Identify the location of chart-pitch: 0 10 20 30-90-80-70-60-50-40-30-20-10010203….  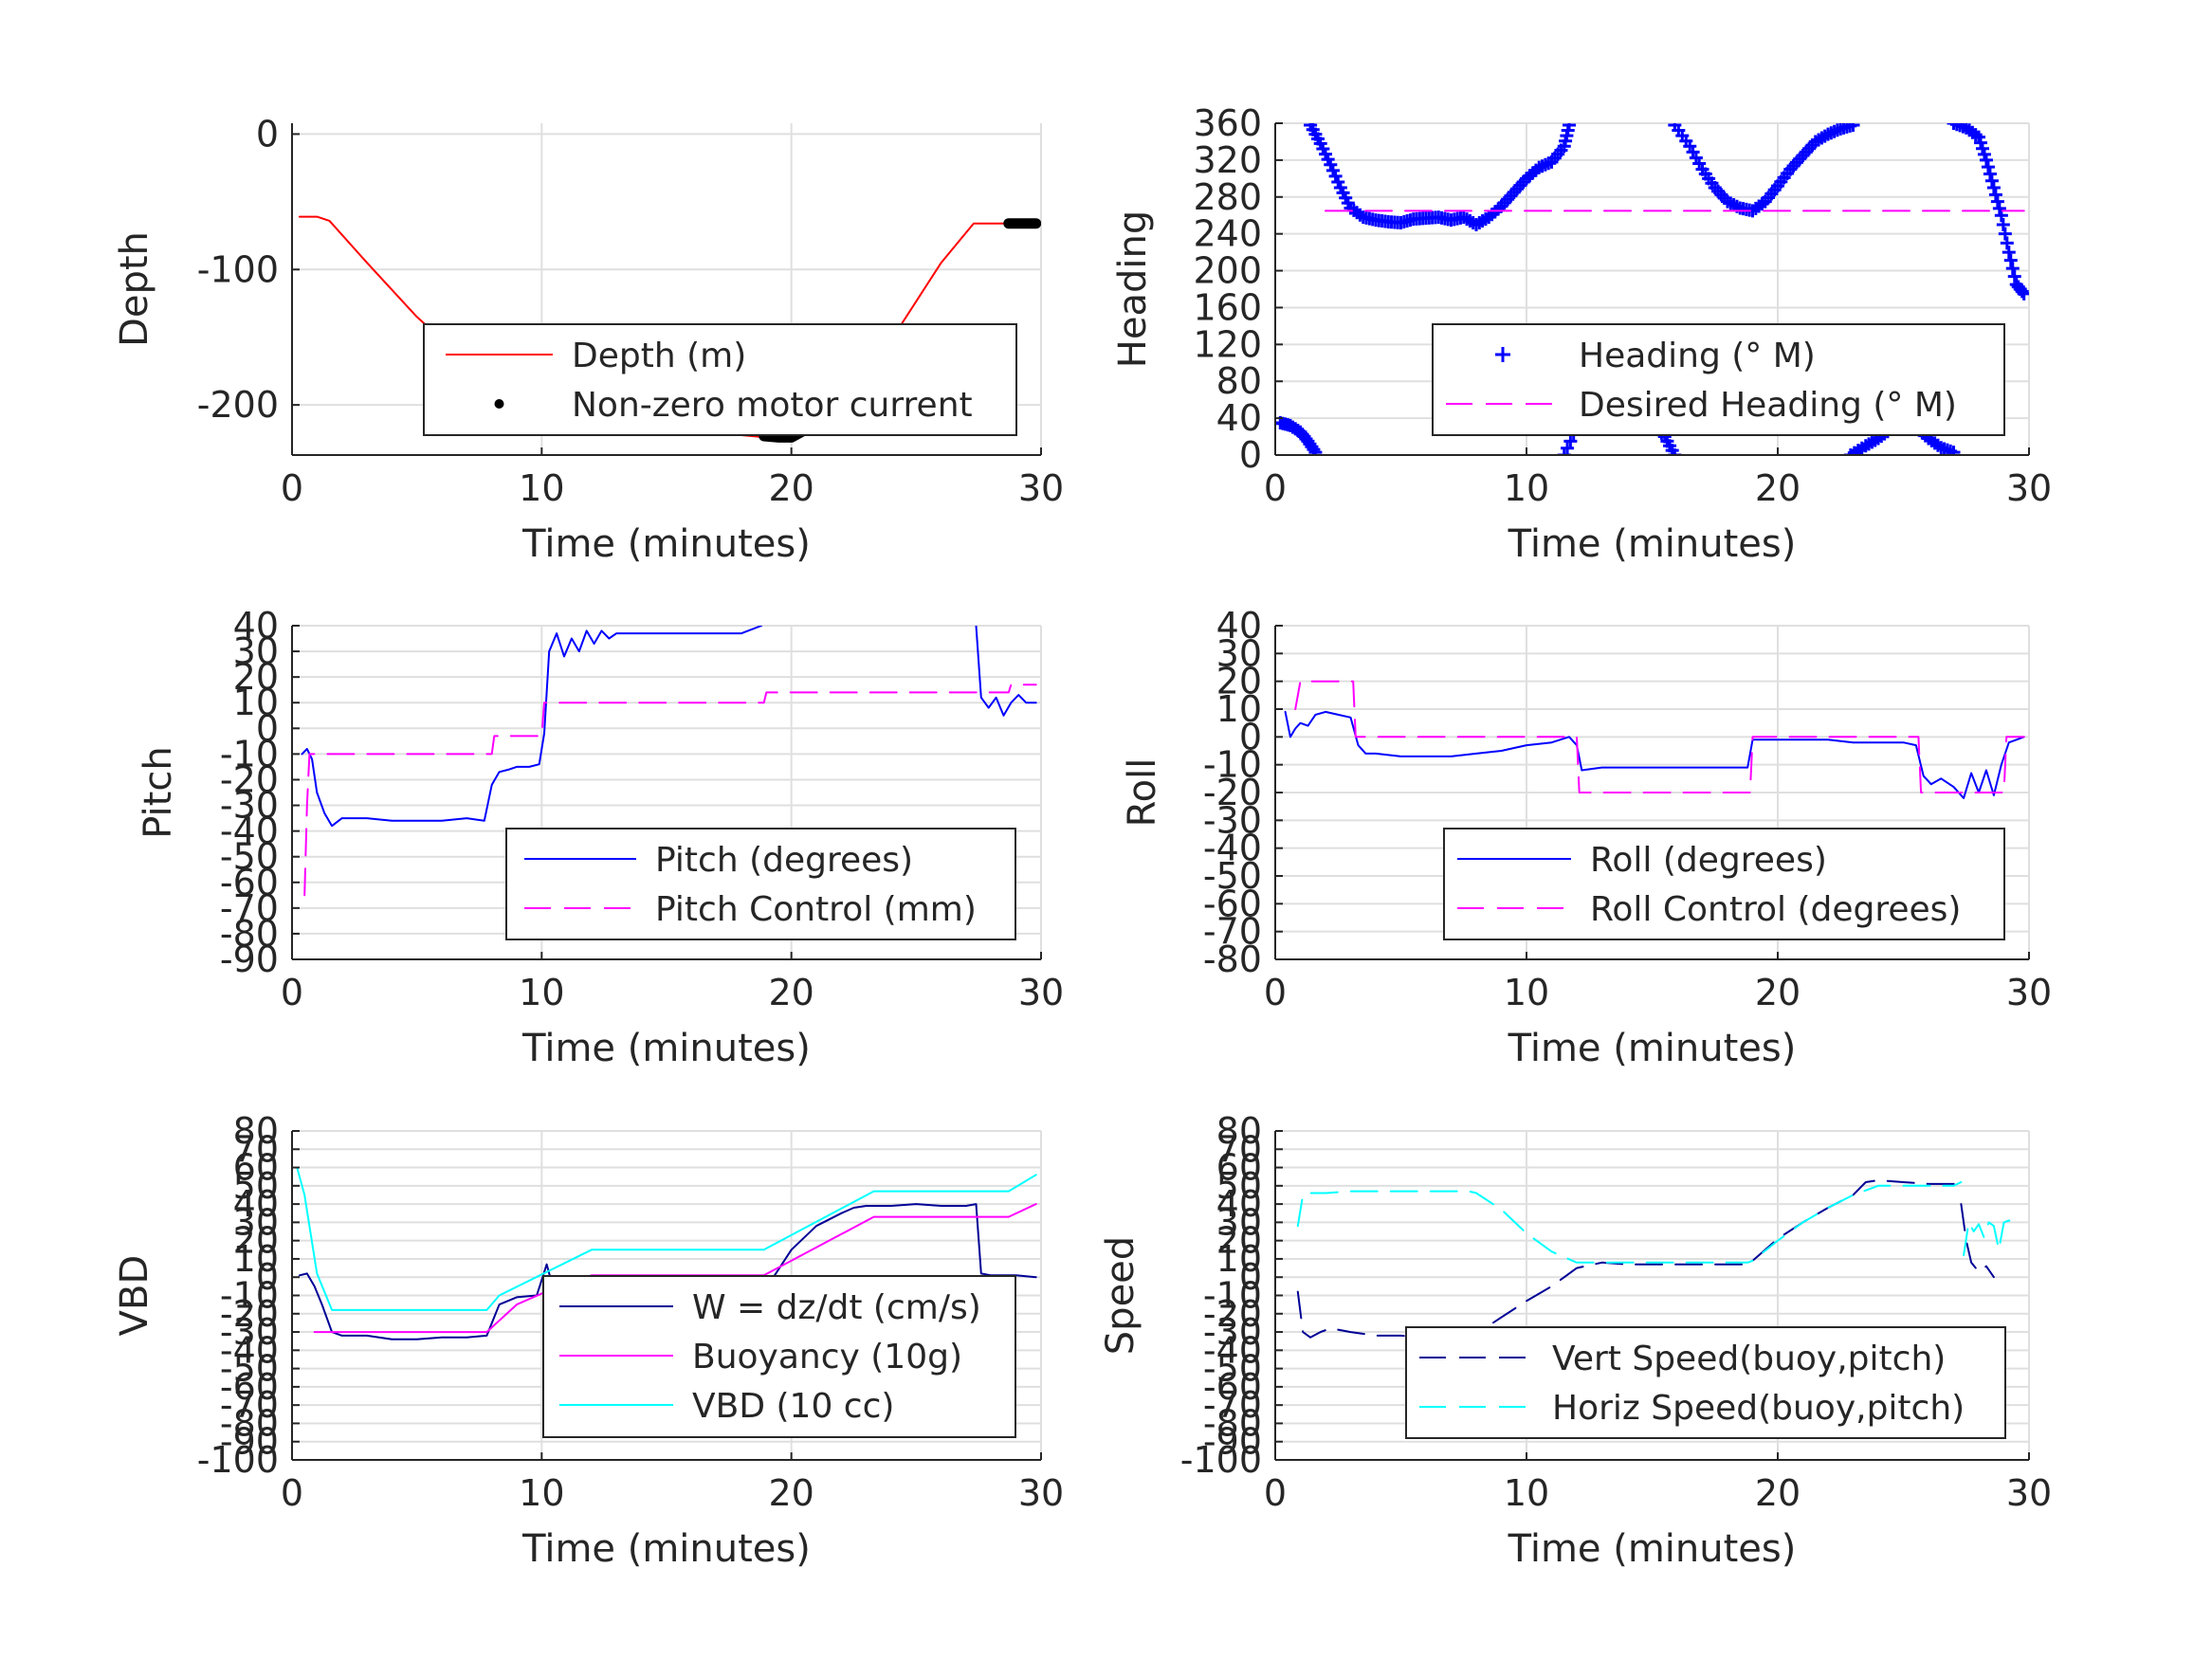
(600, 837).